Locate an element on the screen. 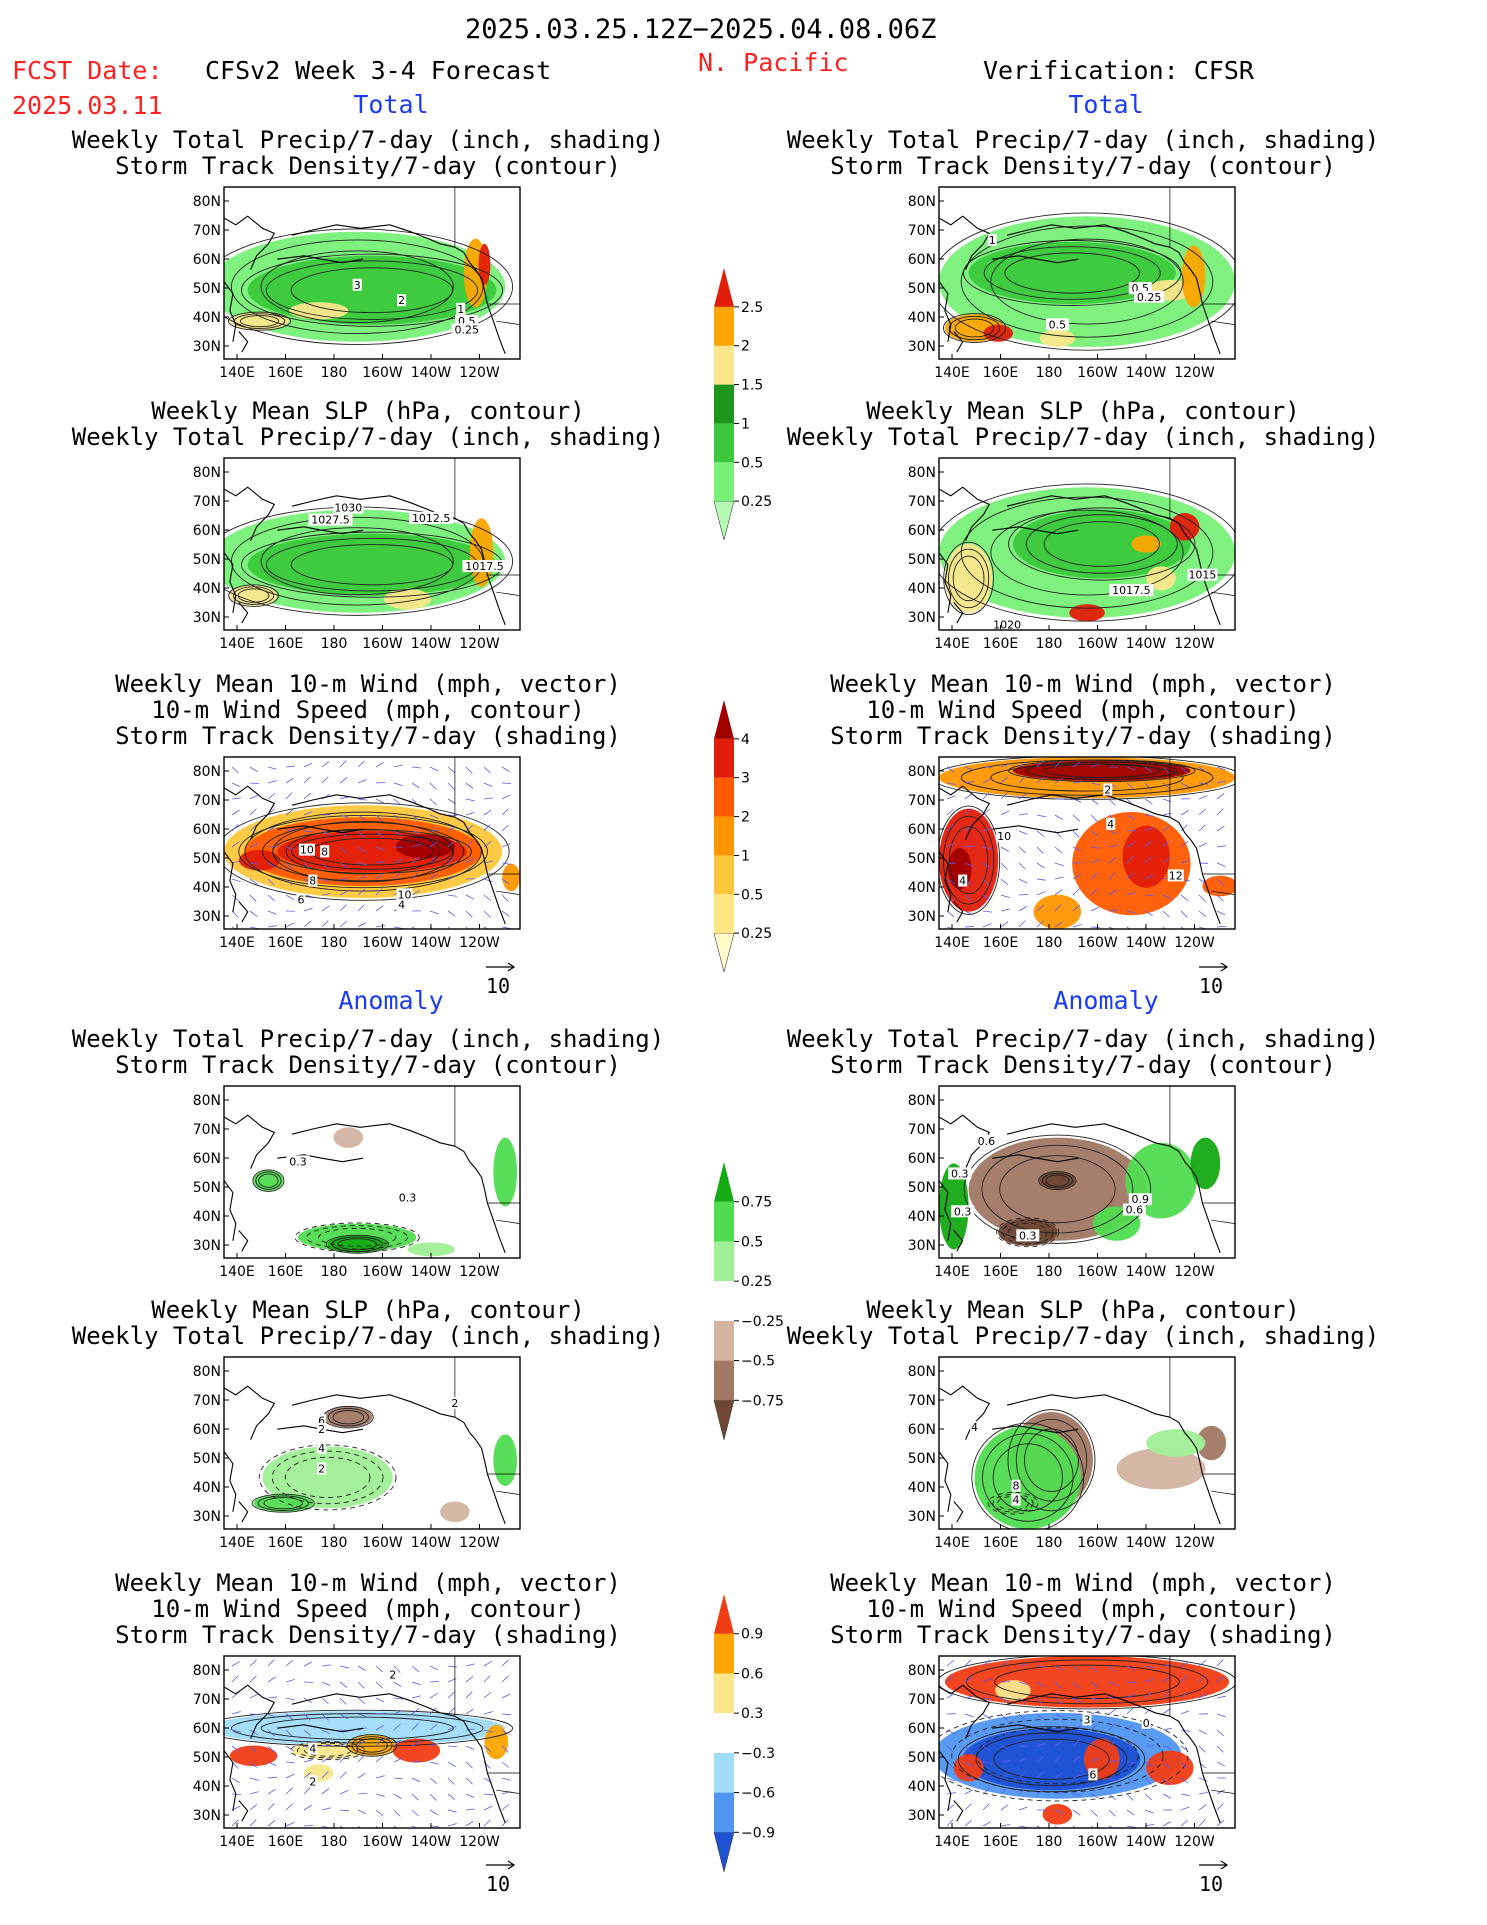  shading-layer is located at coordinates (1087, 554).